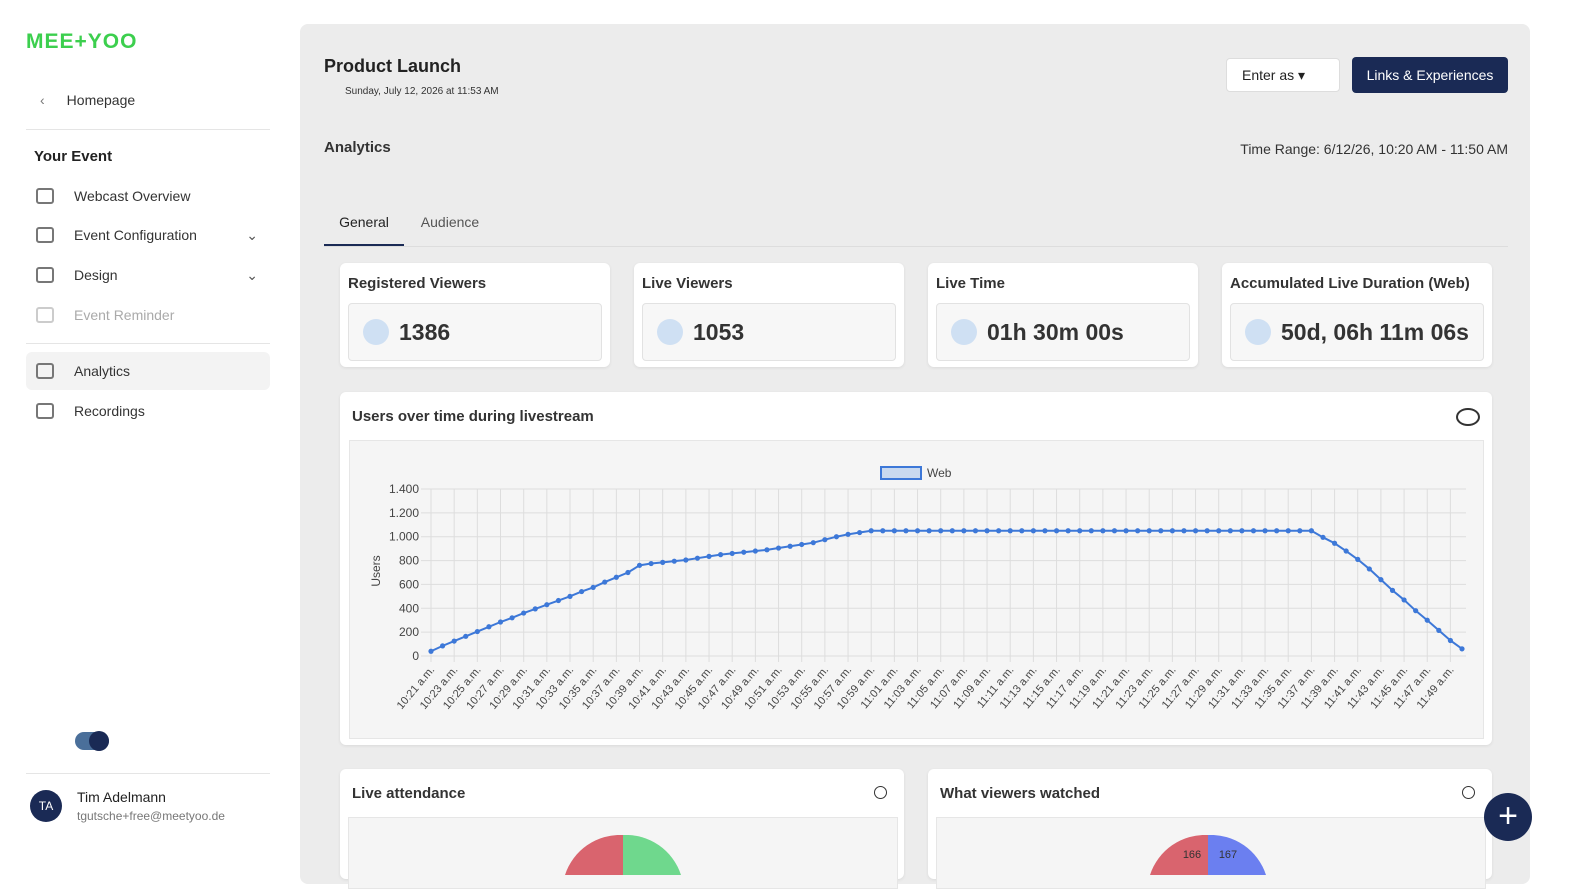 The image size is (1584, 889). I want to click on nav-item: Recordings, so click(148, 411).